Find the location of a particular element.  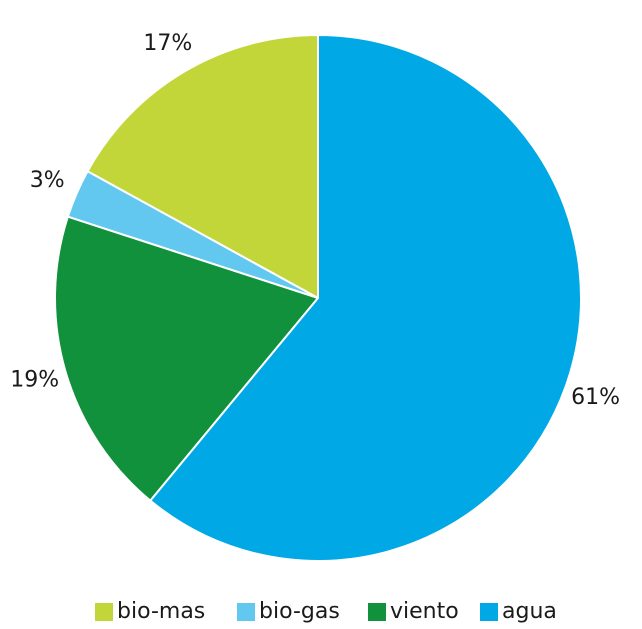

legend-label: agua is located at coordinates (529, 611).